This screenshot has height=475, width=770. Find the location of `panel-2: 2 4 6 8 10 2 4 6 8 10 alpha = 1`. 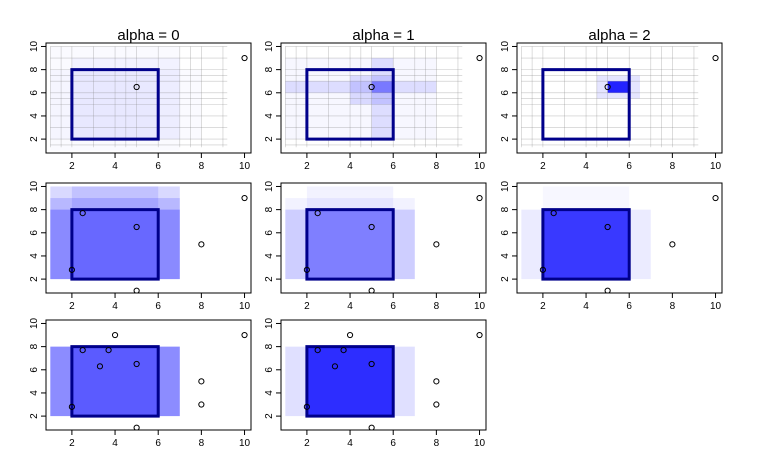

panel-2: 2 4 6 8 10 2 4 6 8 10 alpha = 1 is located at coordinates (375, 99).